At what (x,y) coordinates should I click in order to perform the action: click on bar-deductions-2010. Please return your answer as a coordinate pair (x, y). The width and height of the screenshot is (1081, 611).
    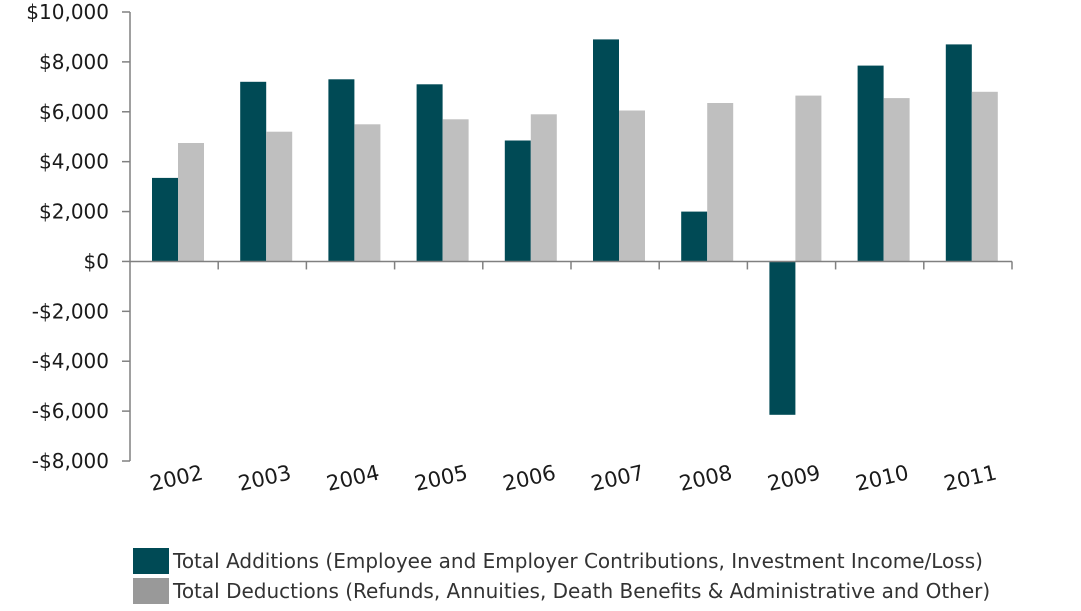
    Looking at the image, I should click on (896, 180).